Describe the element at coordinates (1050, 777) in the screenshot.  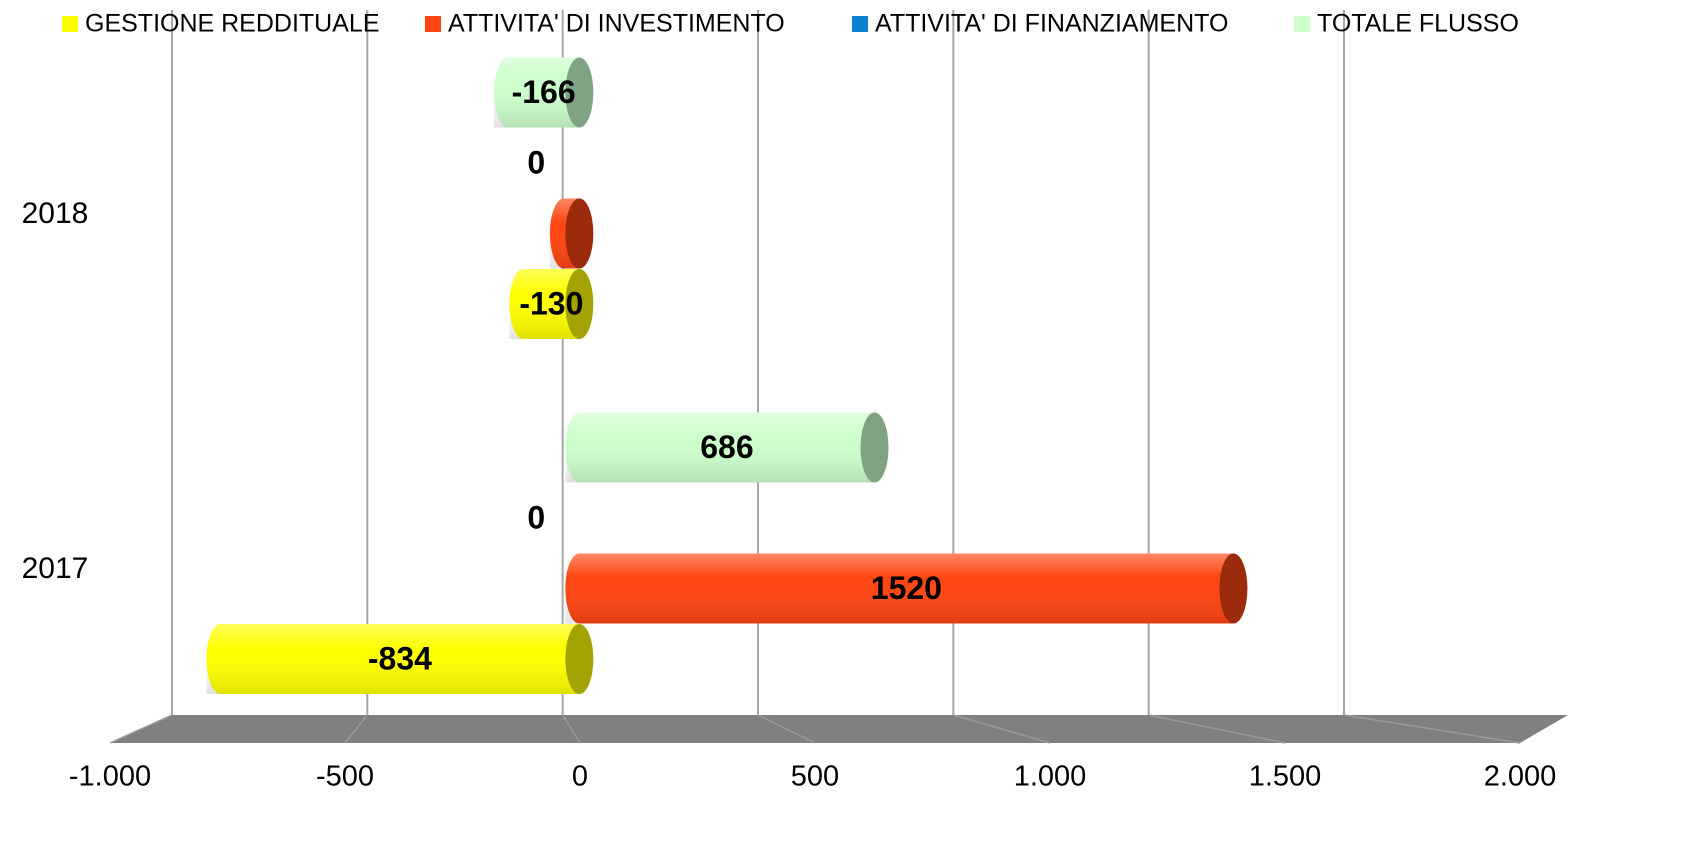
I see `x-tick-label: 1.000` at that location.